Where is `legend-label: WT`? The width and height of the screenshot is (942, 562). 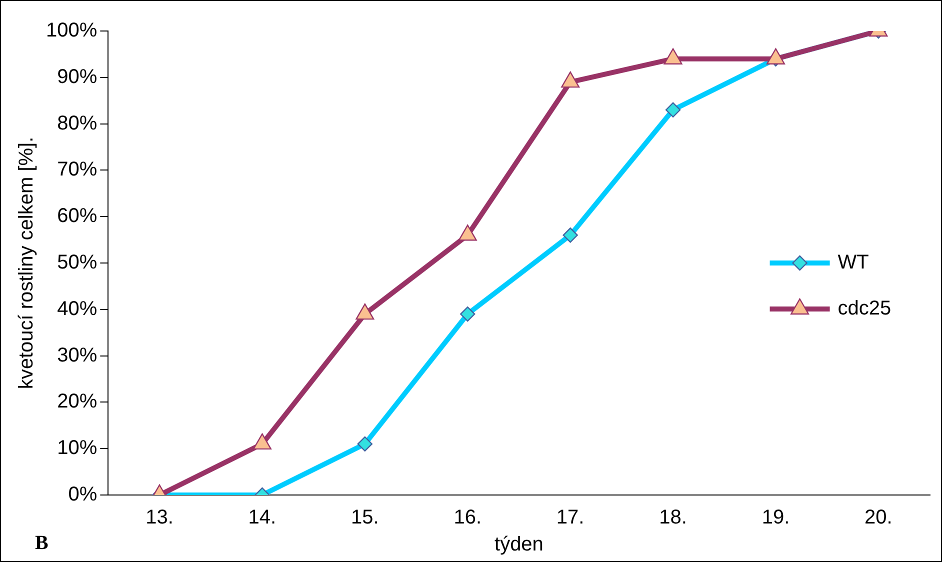
legend-label: WT is located at coordinates (853, 263).